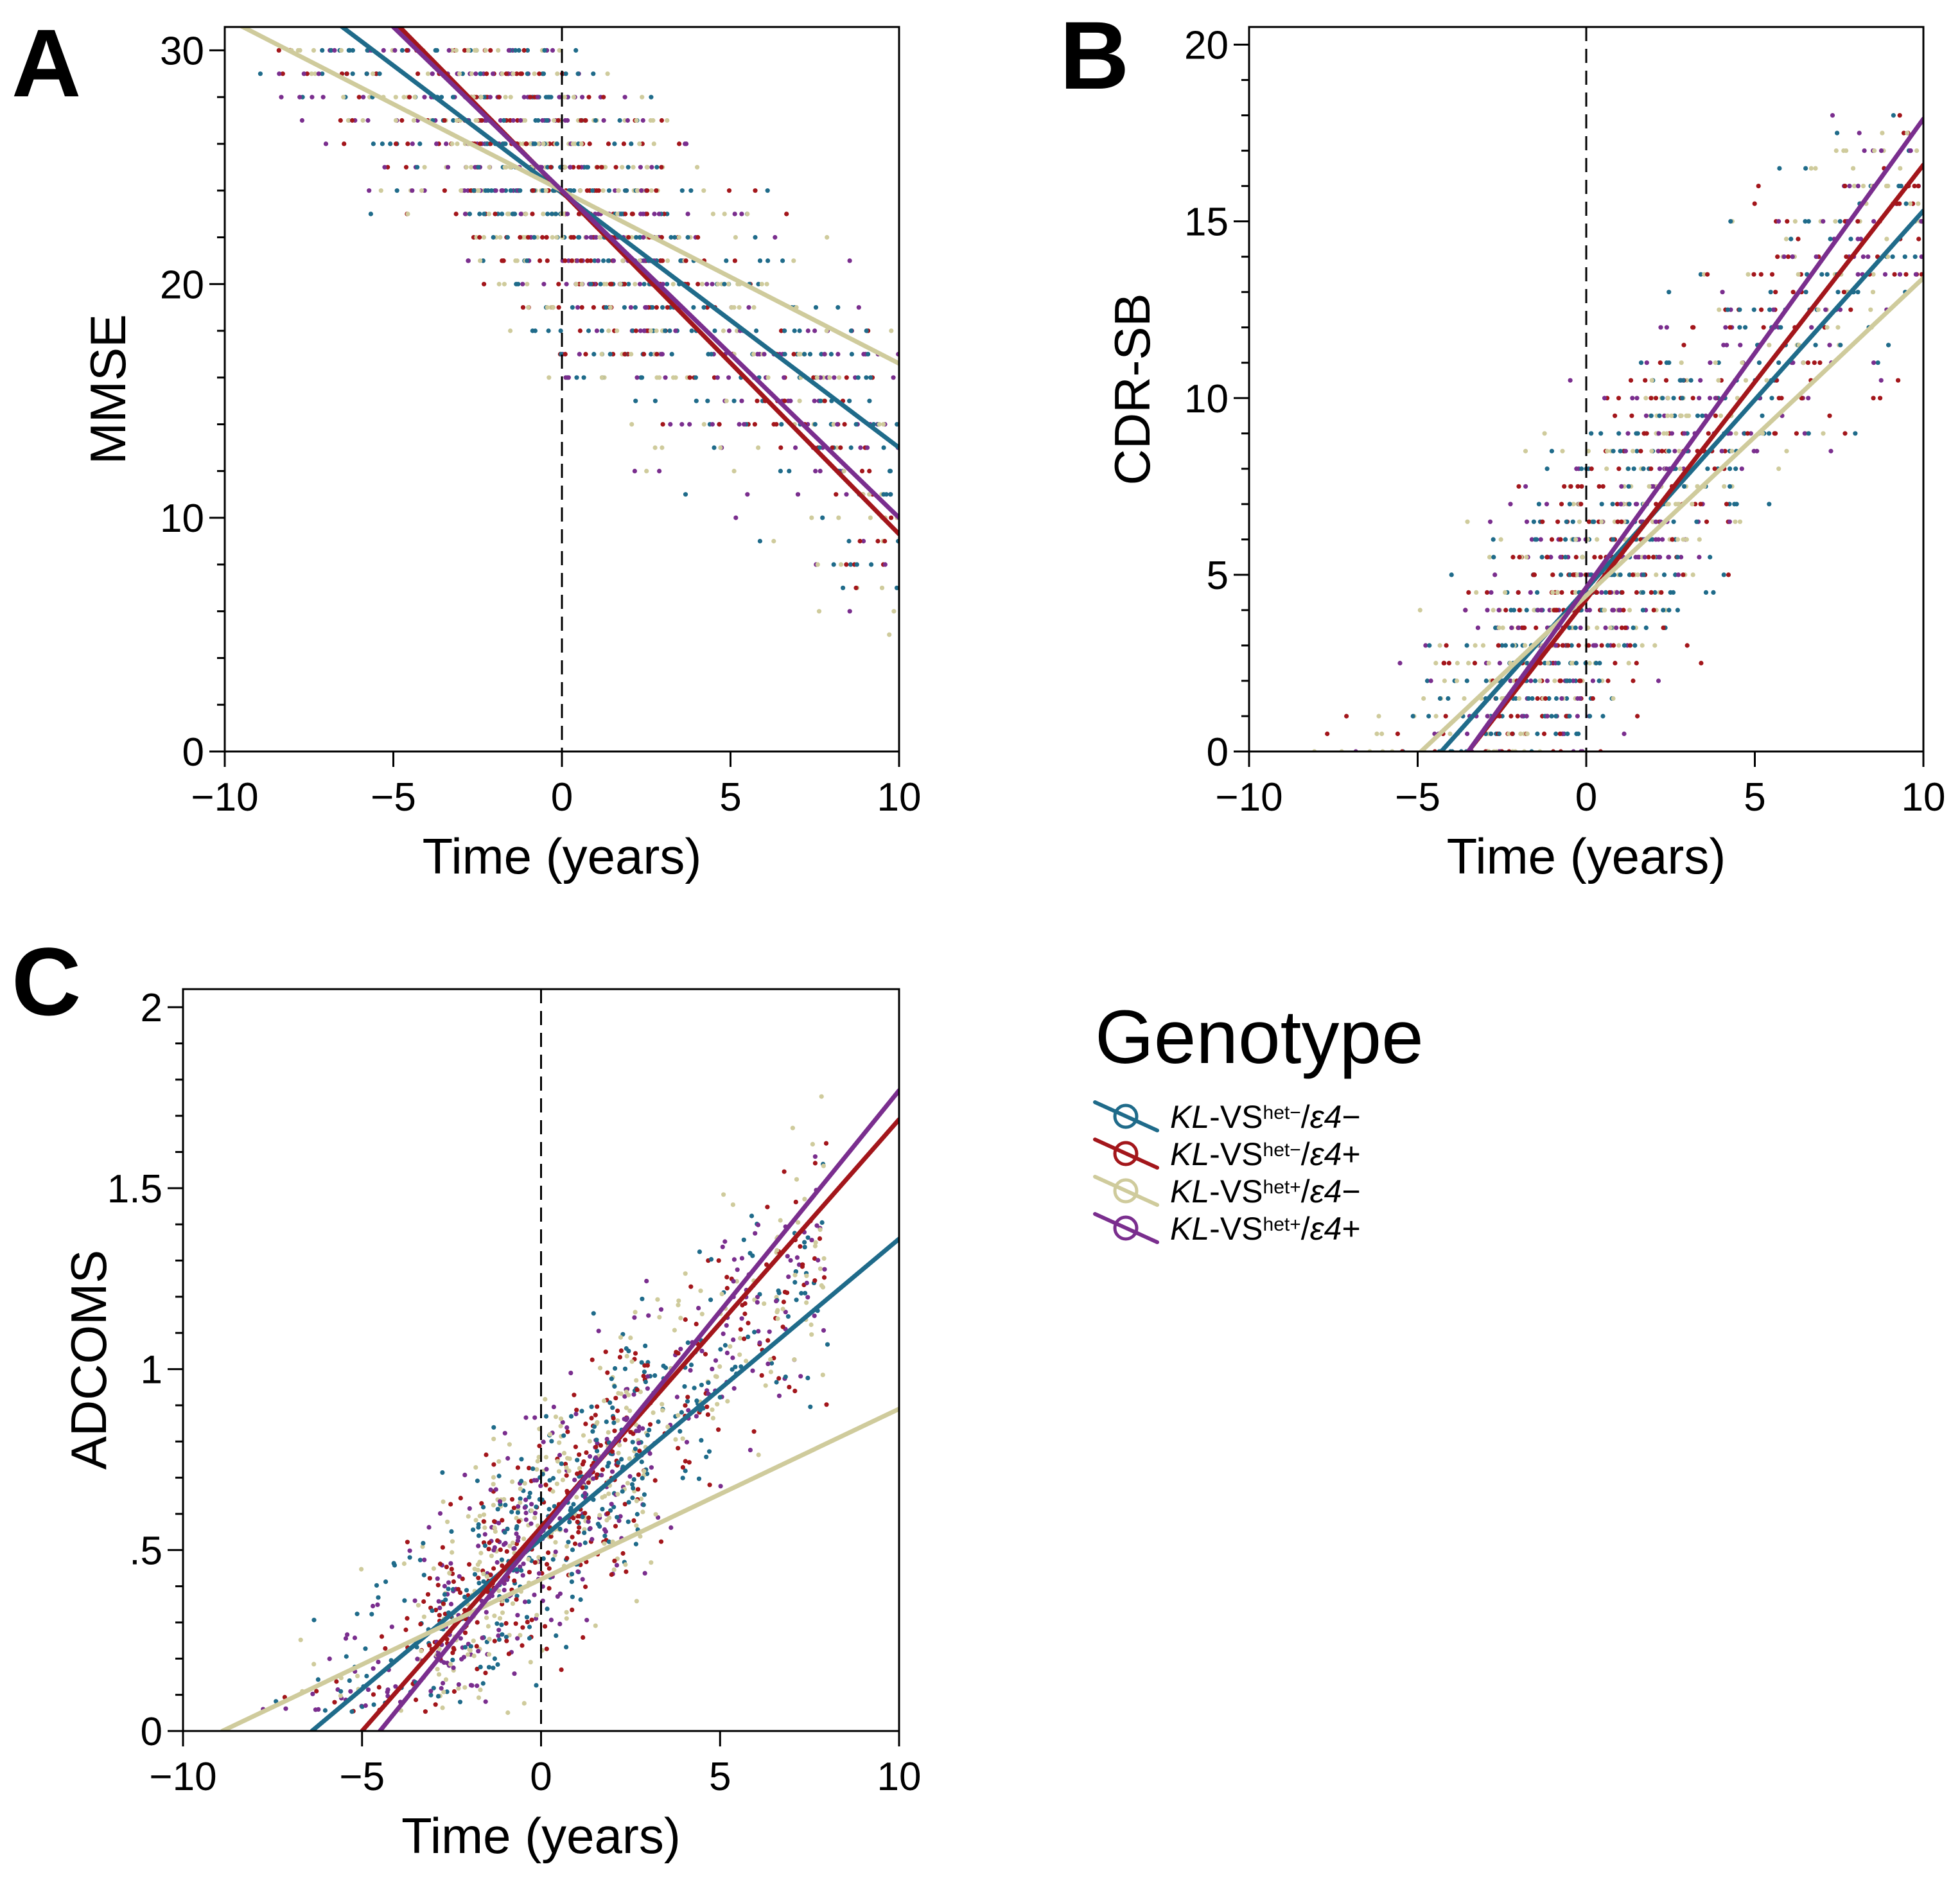  Describe the element at coordinates (1218, 576) in the screenshot. I see `y-tick-label: 5` at that location.